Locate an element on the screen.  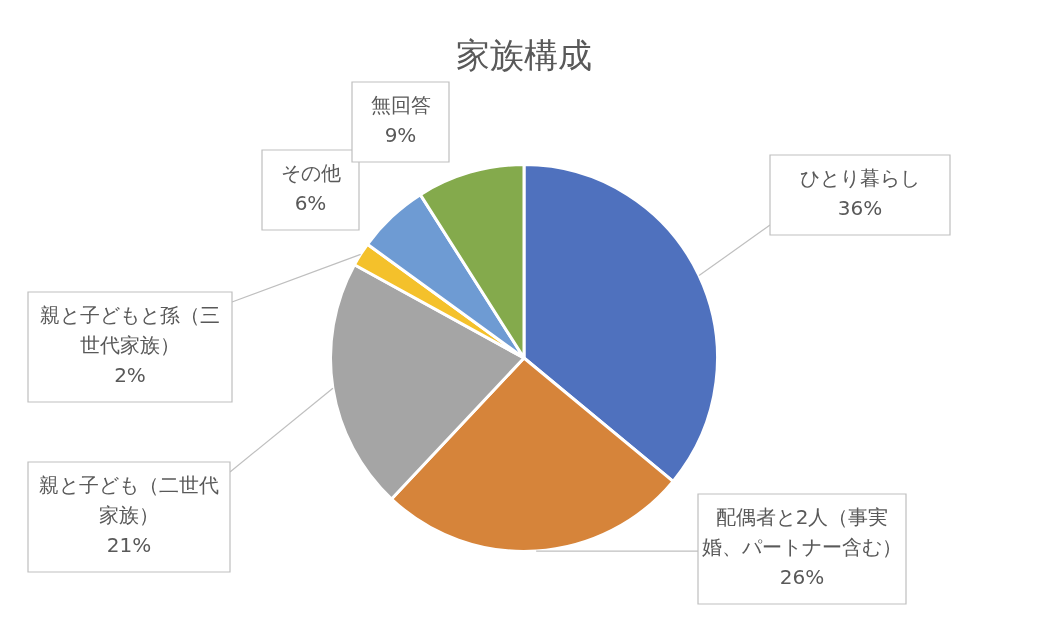
data-label: 21% is located at coordinates (129, 545).